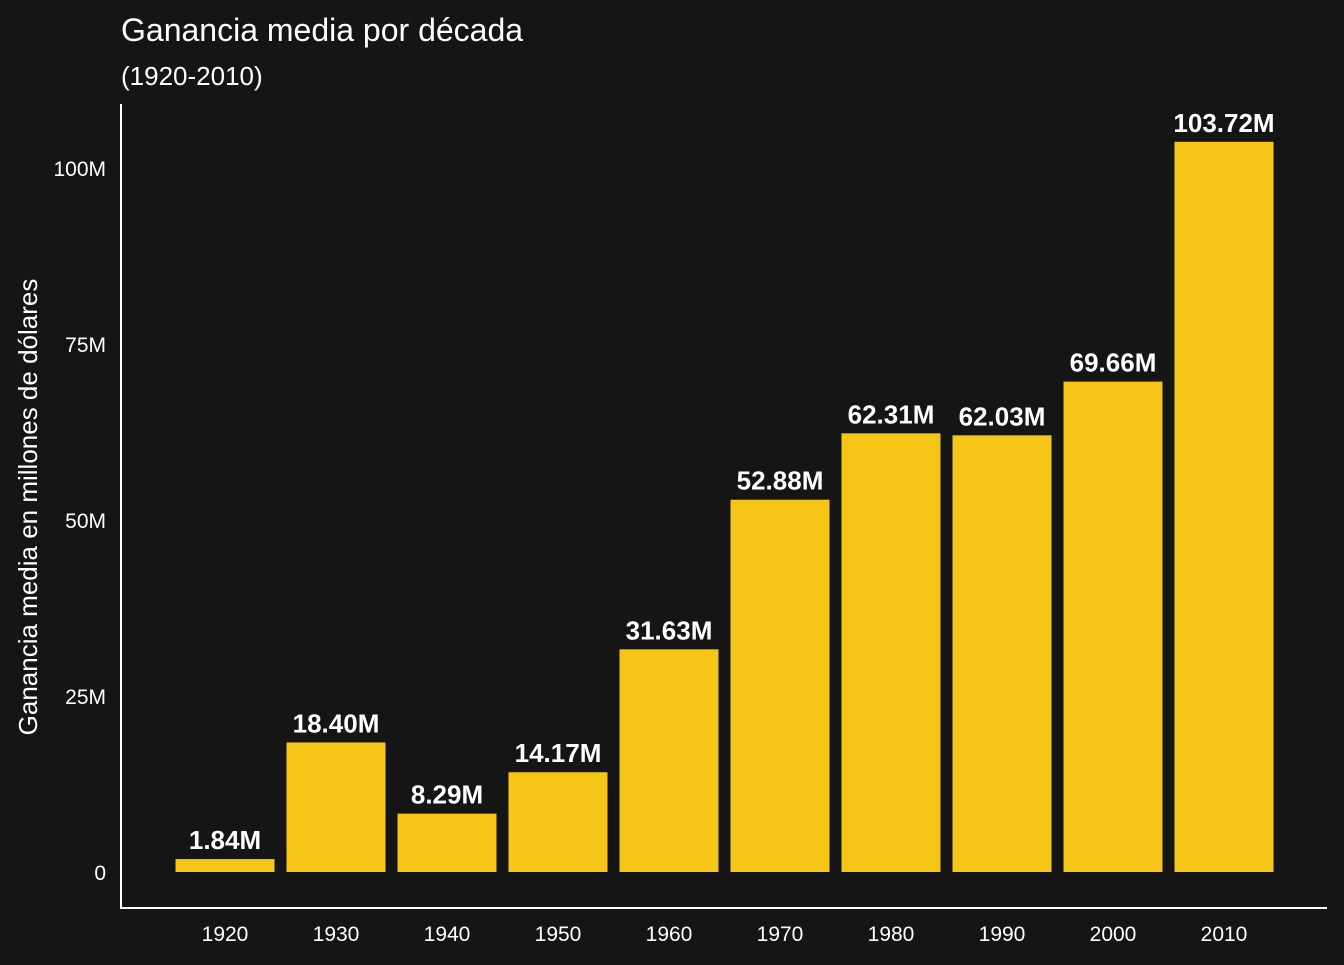  I want to click on x-tick-label-2010: 2010, so click(1224, 934).